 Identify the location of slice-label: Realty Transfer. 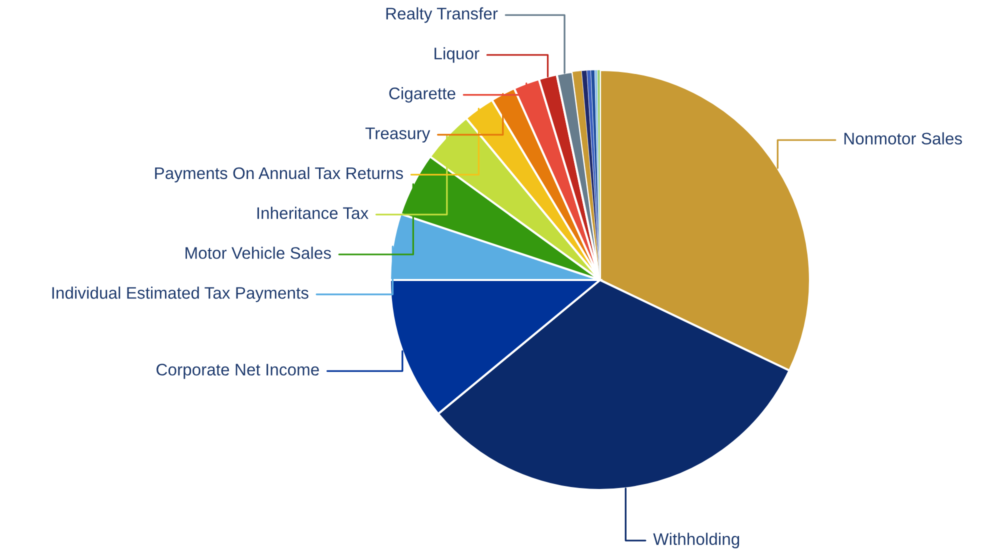
(442, 15).